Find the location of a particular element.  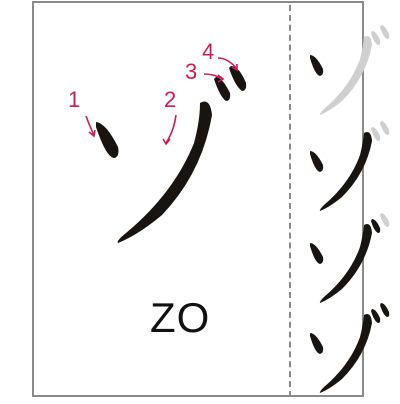

stroke-number-3: 3 is located at coordinates (191, 71).